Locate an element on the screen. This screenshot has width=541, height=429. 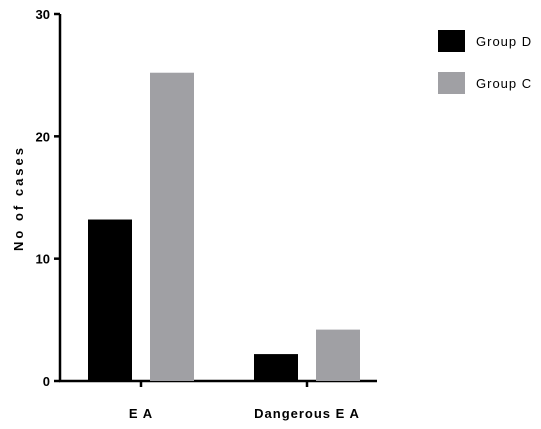
legend-label: Group D is located at coordinates (504, 41).